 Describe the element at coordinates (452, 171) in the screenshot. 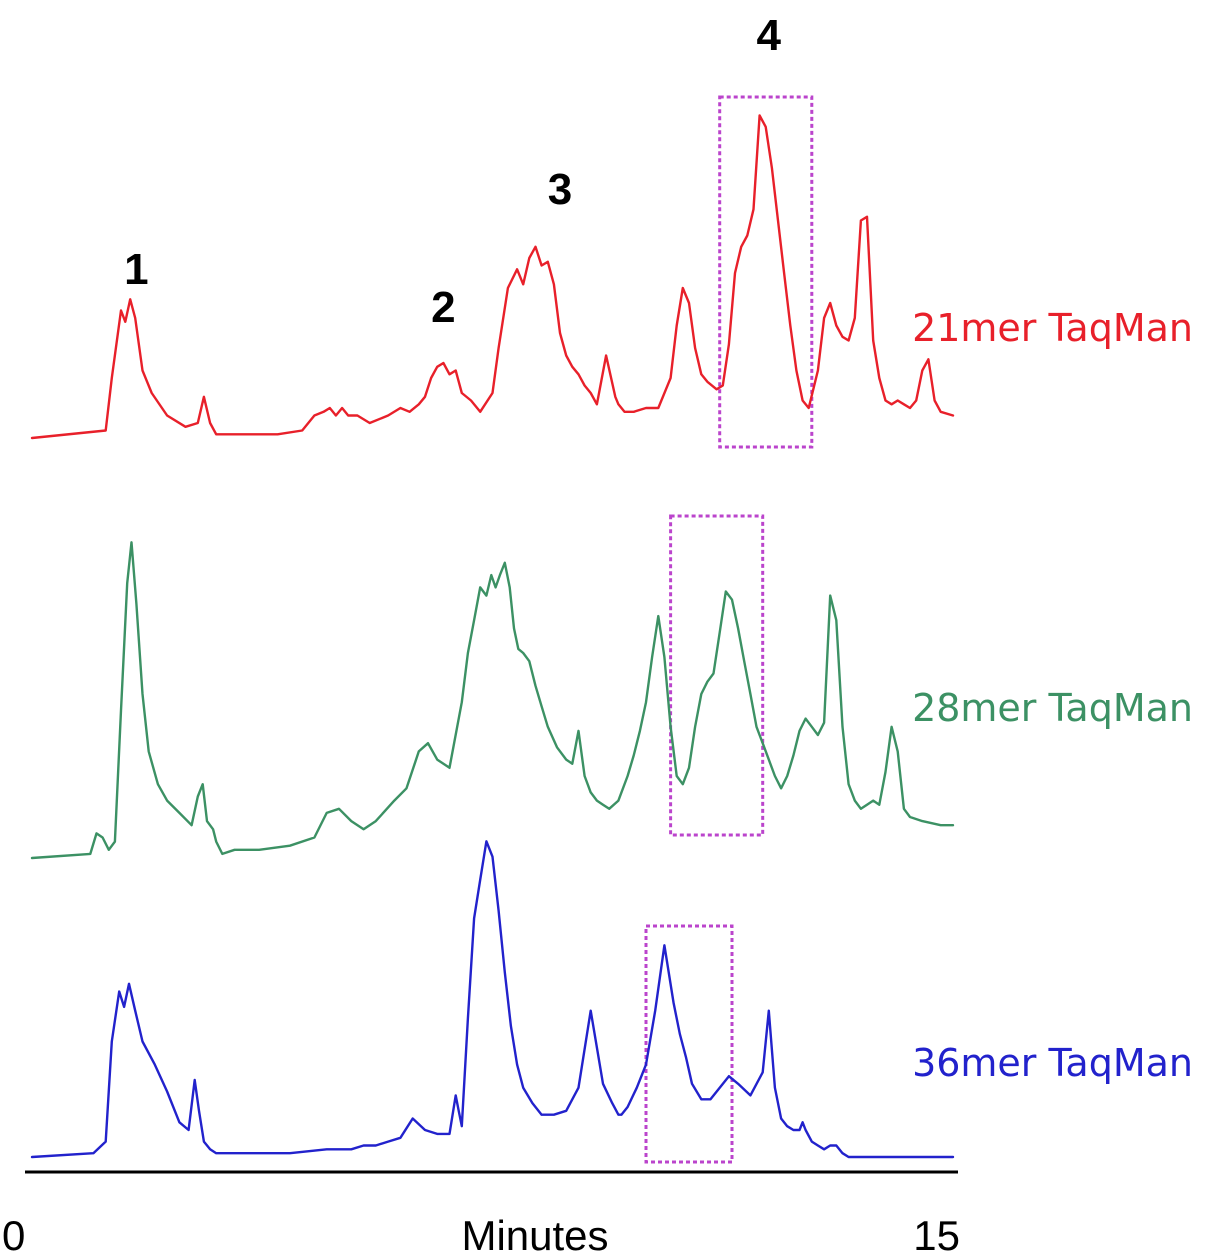

I see `peak-labels: 1 2 3 4` at that location.